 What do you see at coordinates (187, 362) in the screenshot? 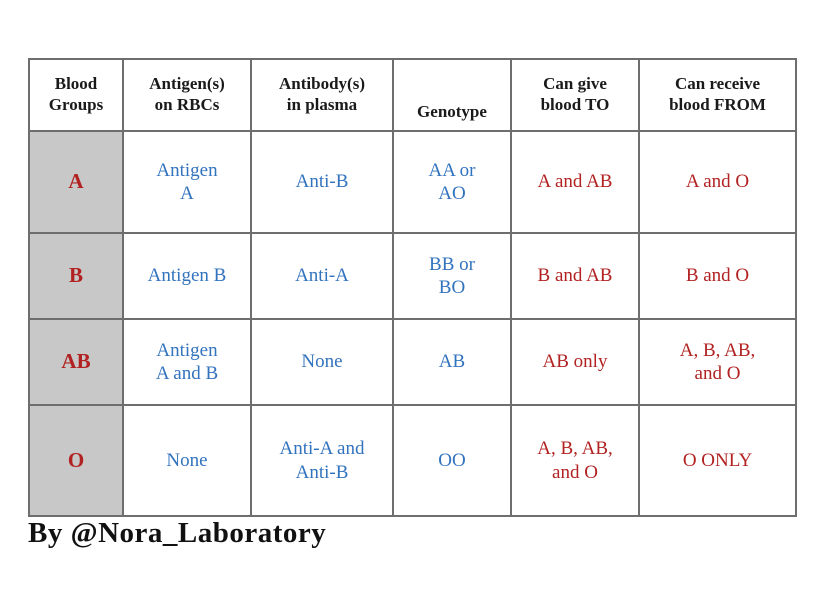
I see `cell-ab-antigens: Antigen A and B` at bounding box center [187, 362].